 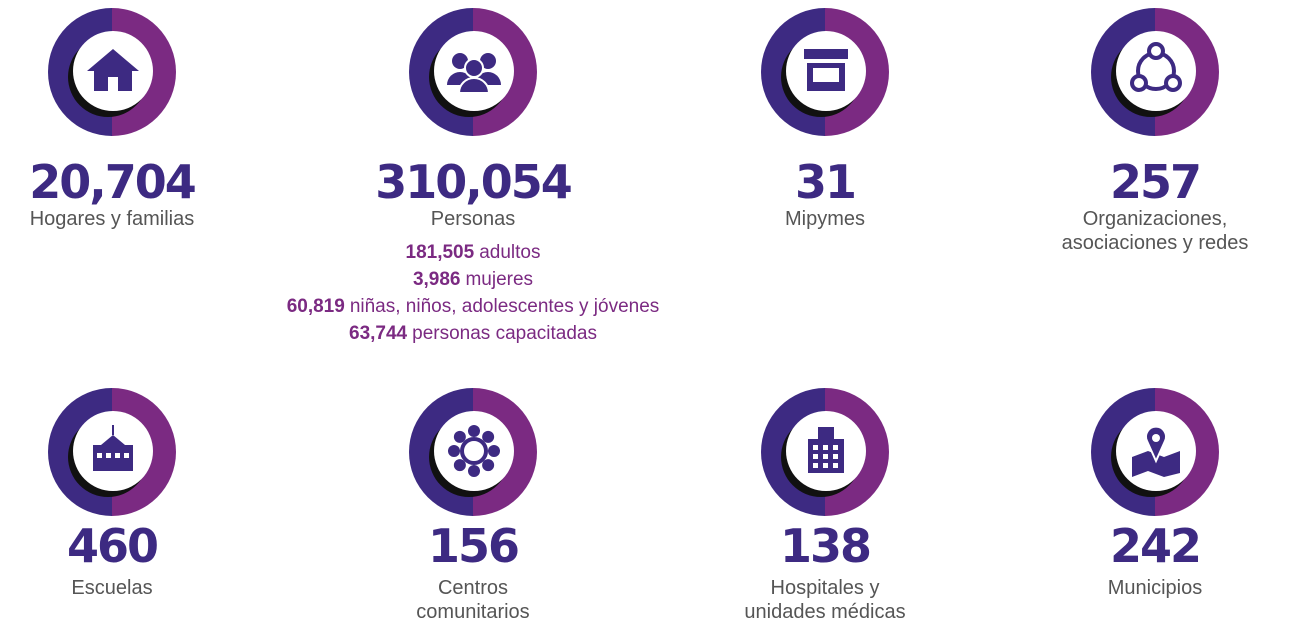 What do you see at coordinates (499, 279) in the screenshot?
I see `detail-text: mujeres` at bounding box center [499, 279].